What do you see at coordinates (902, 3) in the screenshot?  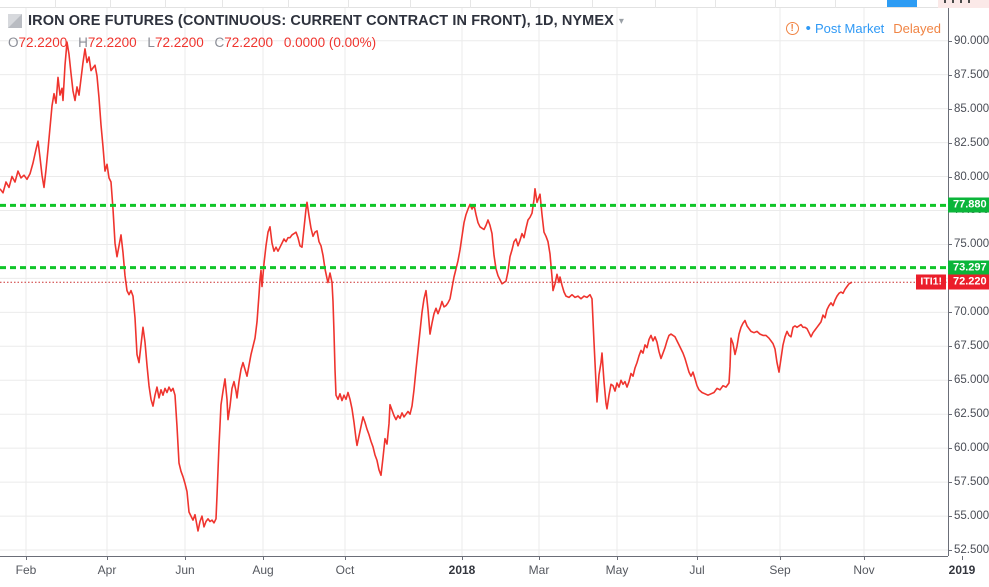 I see `toolbar-active-tab` at bounding box center [902, 3].